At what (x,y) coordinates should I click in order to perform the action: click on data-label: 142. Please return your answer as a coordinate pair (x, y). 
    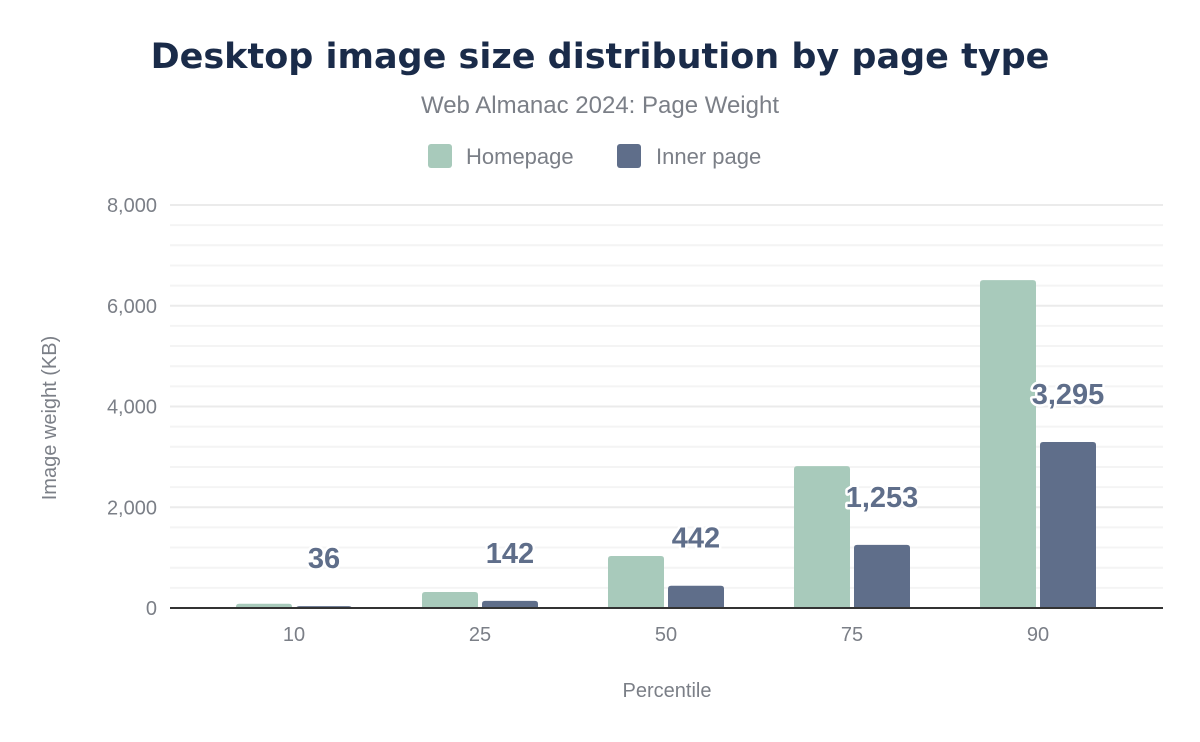
    Looking at the image, I should click on (510, 554).